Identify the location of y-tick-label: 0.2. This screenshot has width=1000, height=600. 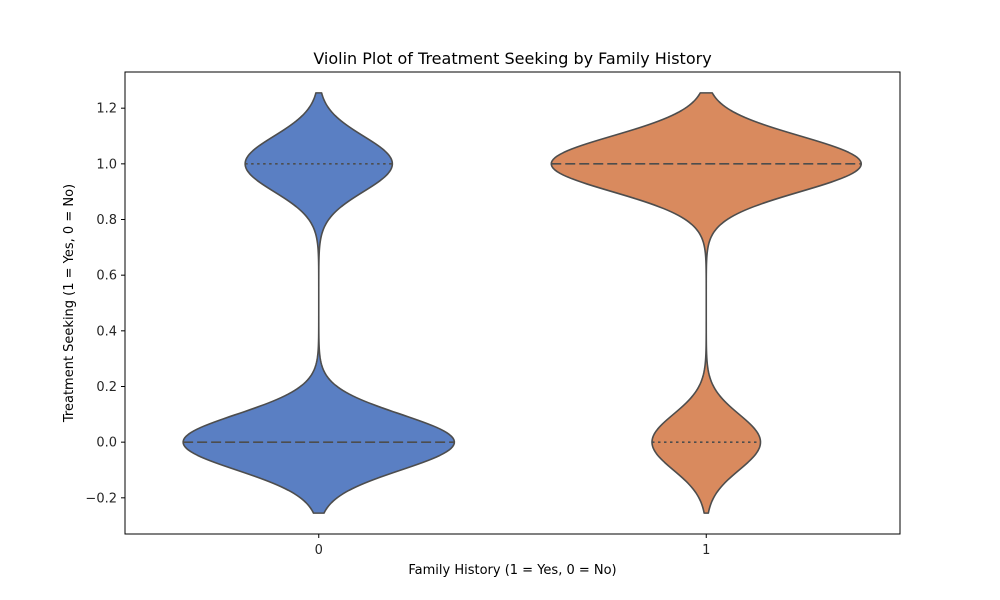
(106, 387).